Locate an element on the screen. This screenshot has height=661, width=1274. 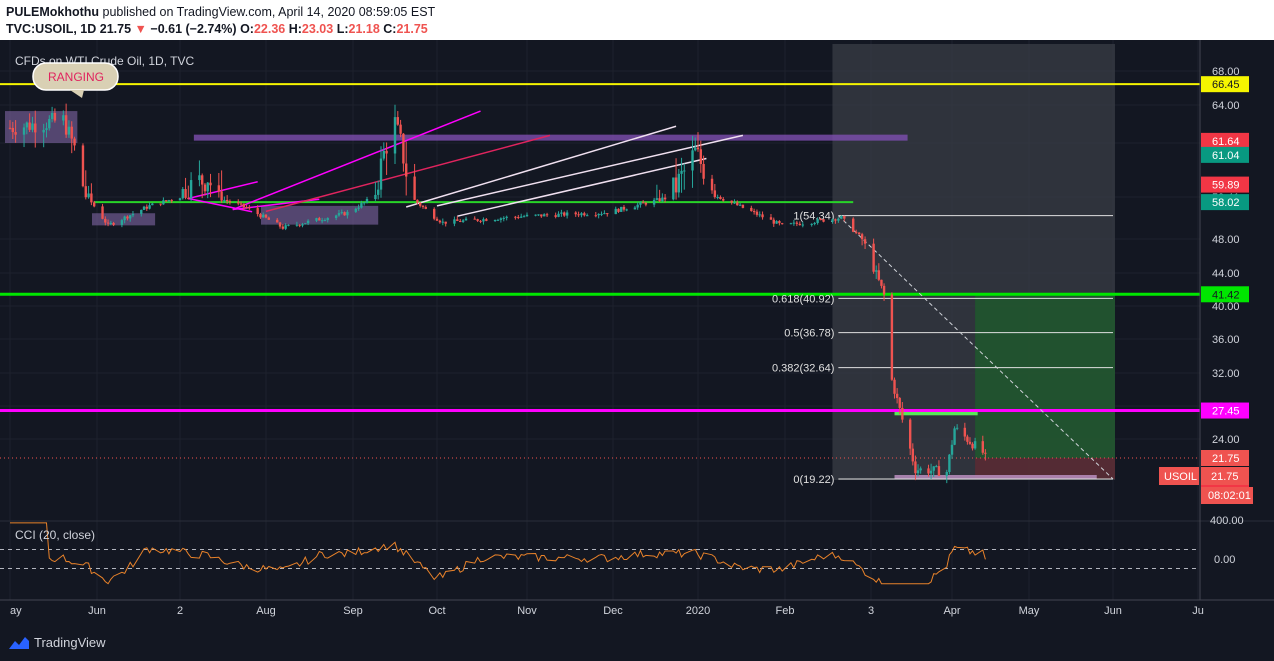
cci-pane is located at coordinates (637, 552).